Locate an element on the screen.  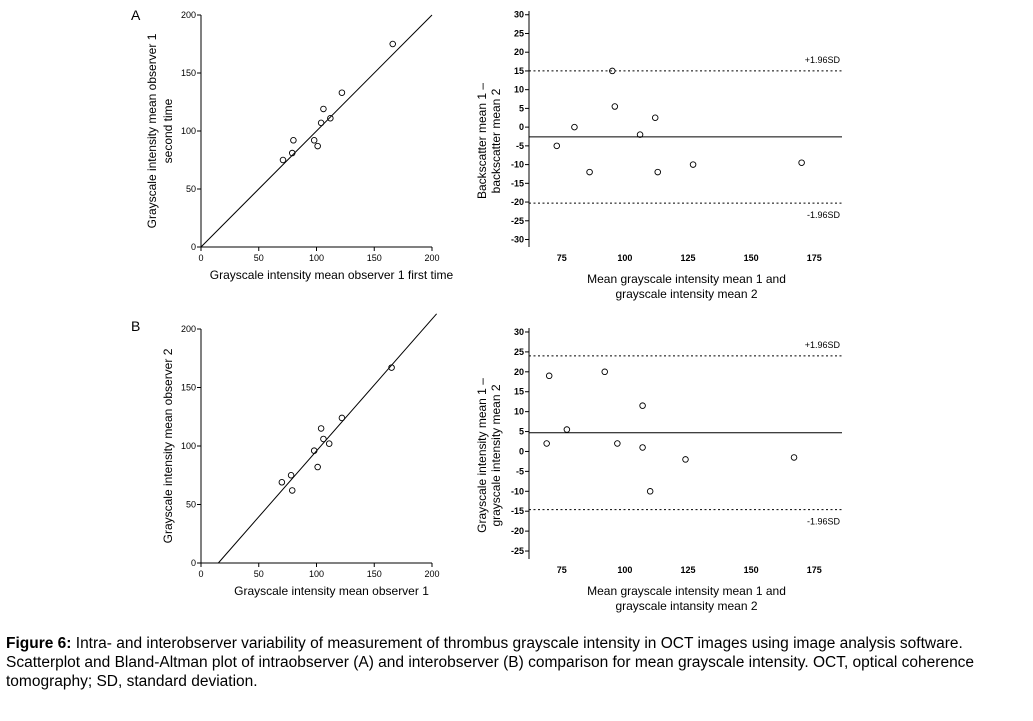
chart-4-x-tick-label: 75 is located at coordinates (562, 570).